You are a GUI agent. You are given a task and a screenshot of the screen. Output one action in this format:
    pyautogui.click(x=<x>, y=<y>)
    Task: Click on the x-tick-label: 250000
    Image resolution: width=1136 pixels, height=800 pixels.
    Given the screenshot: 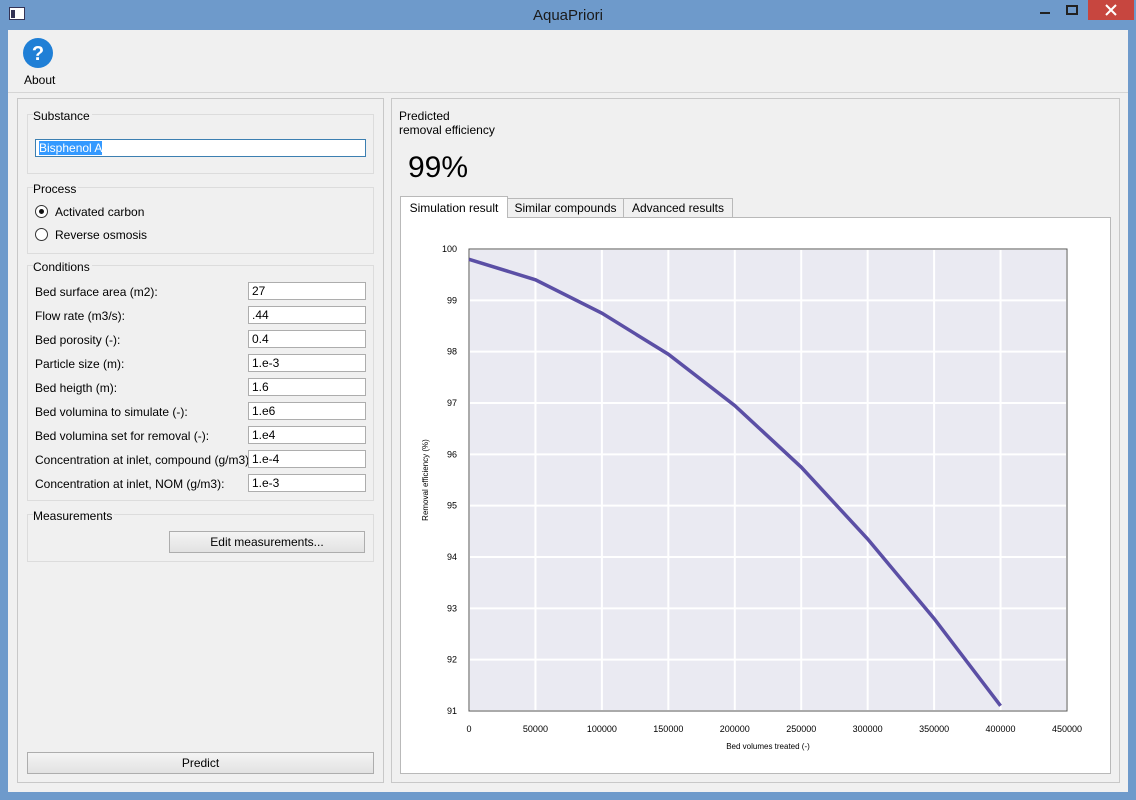 What is the action you would take?
    pyautogui.click(x=801, y=729)
    